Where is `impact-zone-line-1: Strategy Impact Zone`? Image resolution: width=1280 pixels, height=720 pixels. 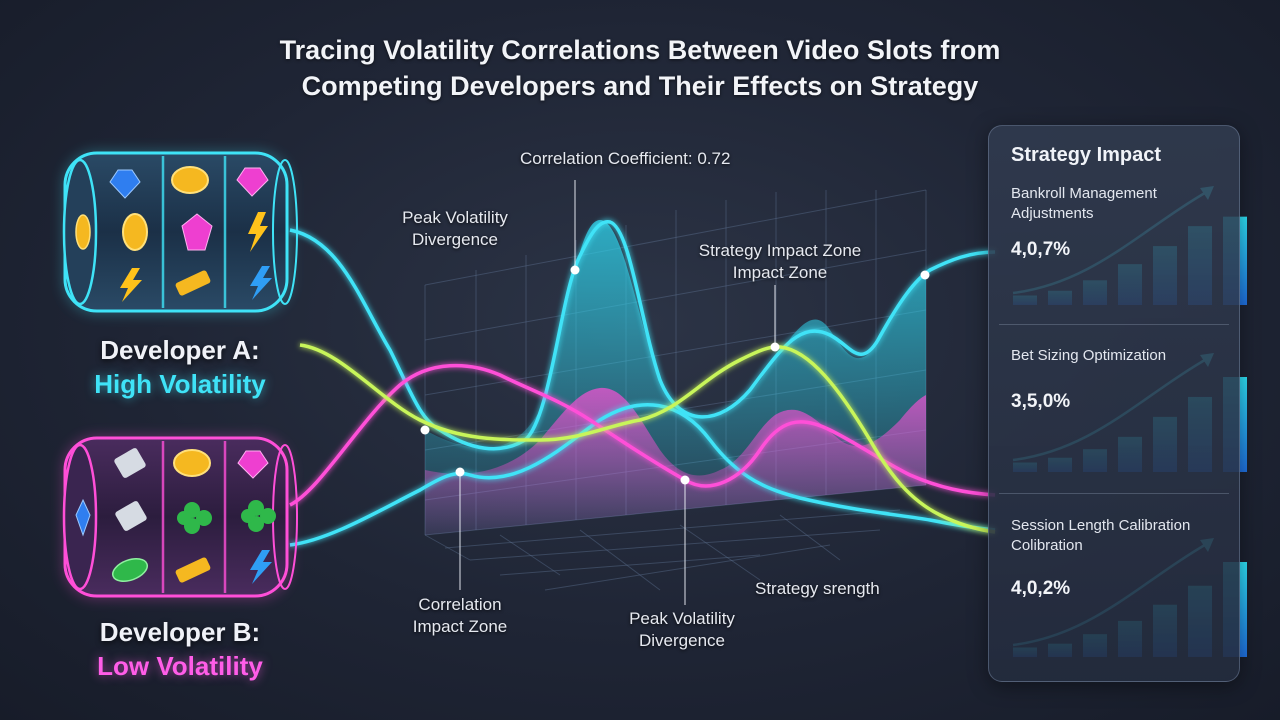 impact-zone-line-1: Strategy Impact Zone is located at coordinates (780, 250).